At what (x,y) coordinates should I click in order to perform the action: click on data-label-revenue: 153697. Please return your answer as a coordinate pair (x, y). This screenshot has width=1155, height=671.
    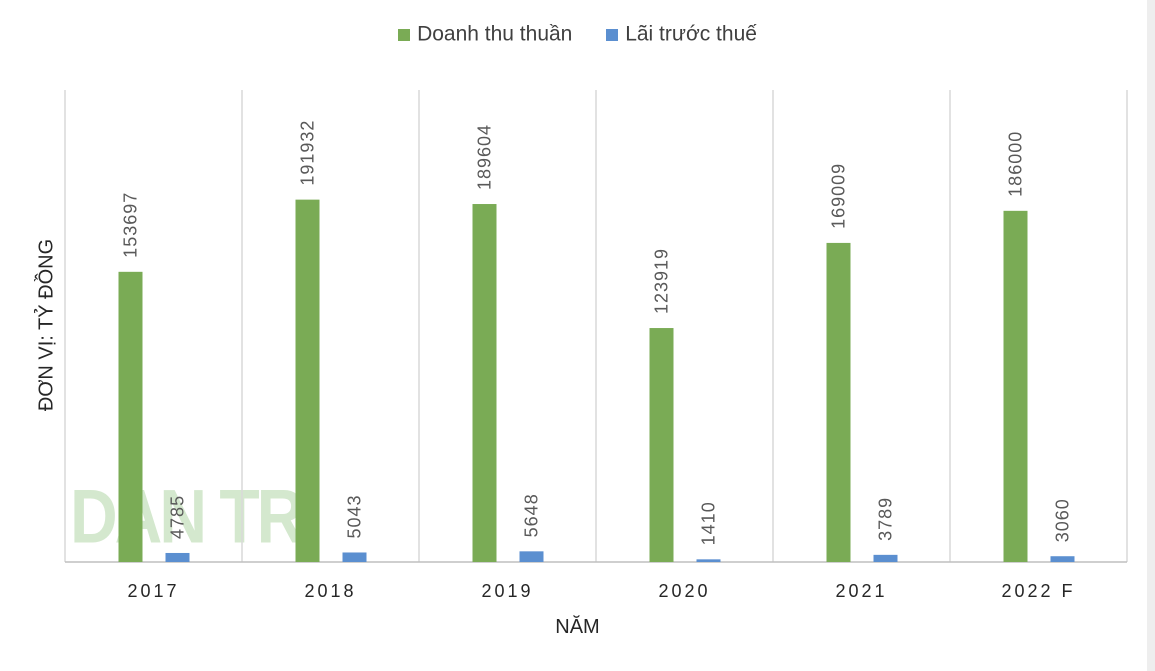
    Looking at the image, I should click on (131, 225).